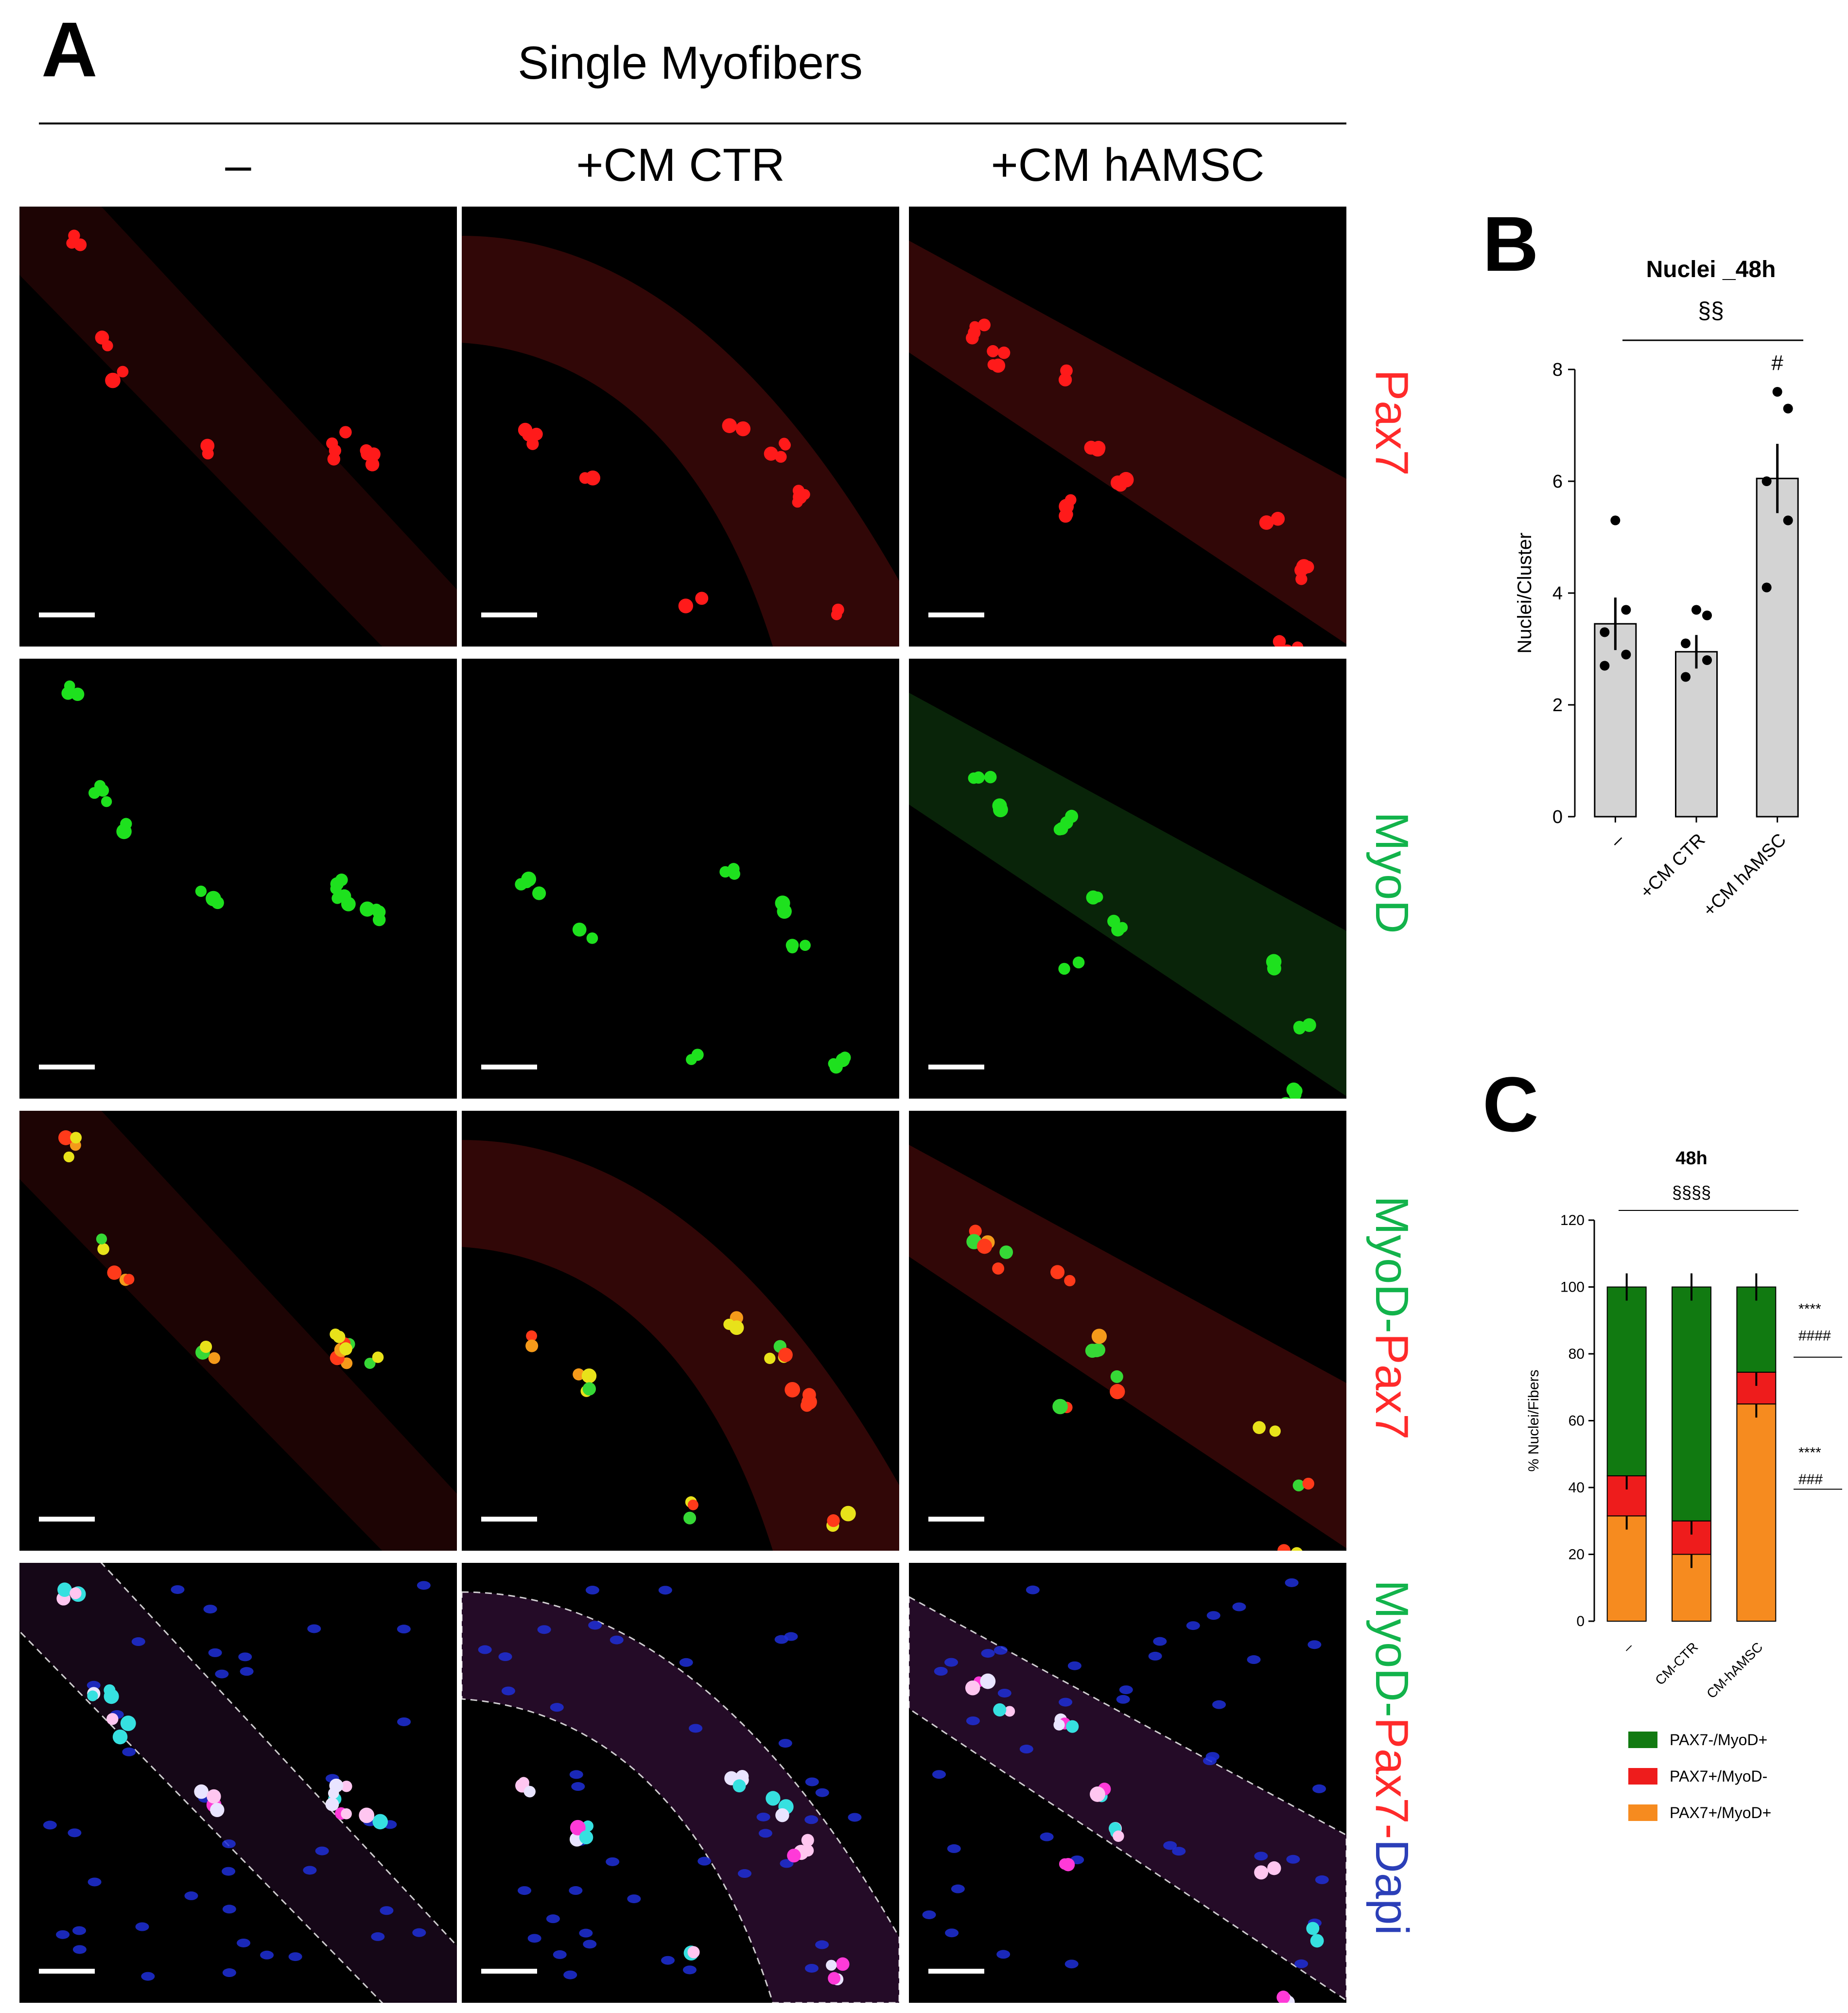 This screenshot has height=2013, width=1848. I want to click on micrograph-r4-c3, so click(1127, 1783).